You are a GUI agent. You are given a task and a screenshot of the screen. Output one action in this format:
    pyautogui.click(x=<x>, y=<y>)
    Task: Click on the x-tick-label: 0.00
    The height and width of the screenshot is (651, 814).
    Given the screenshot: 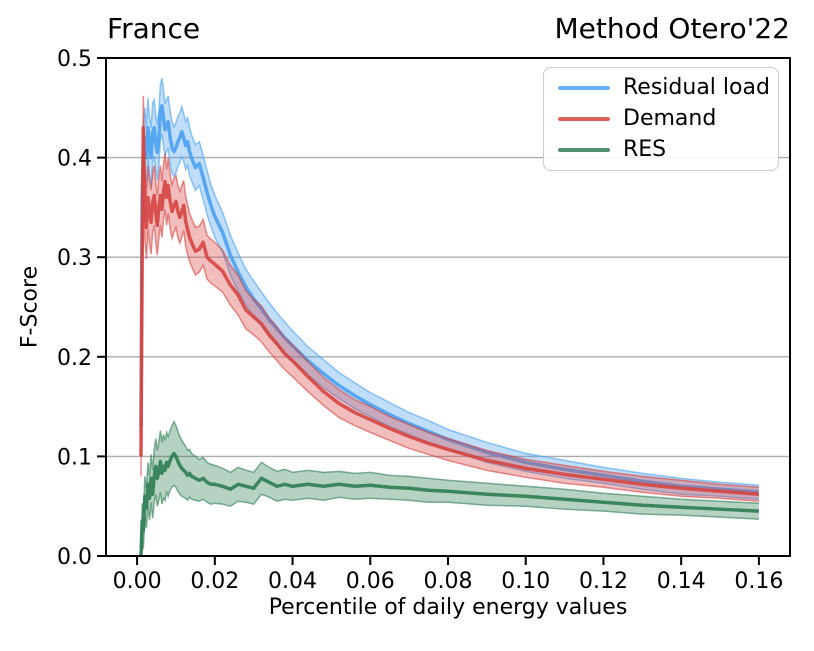 What is the action you would take?
    pyautogui.click(x=137, y=581)
    